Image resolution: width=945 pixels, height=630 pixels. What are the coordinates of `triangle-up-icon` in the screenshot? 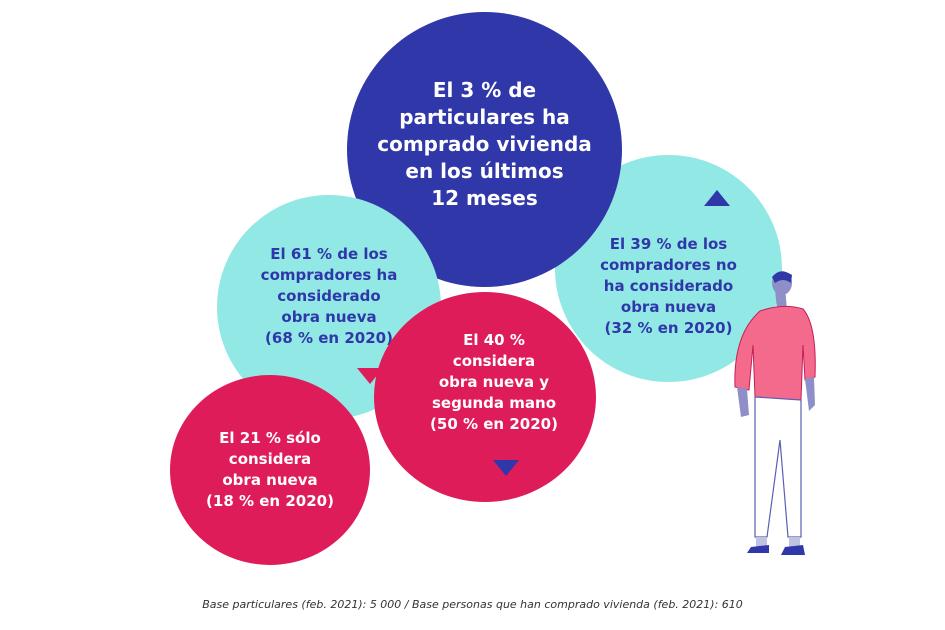 It's located at (717, 198).